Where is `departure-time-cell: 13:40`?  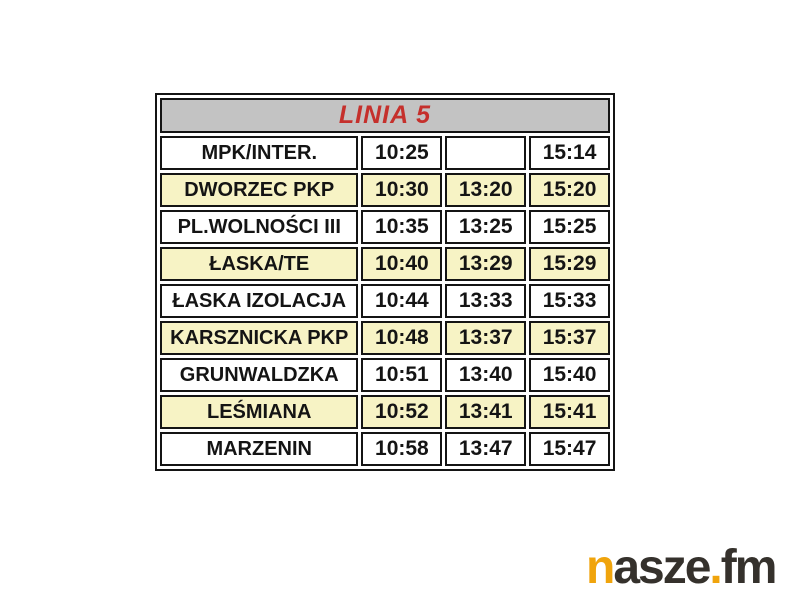
departure-time-cell: 13:40 is located at coordinates (486, 375).